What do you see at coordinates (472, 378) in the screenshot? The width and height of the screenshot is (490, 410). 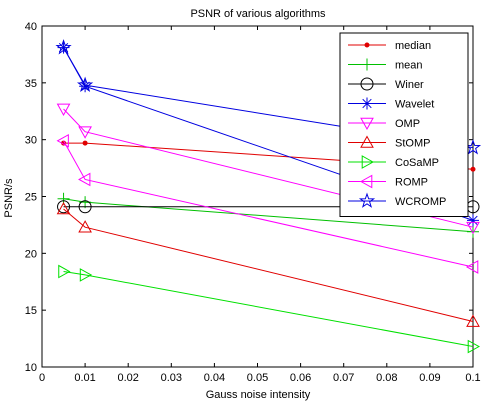 I see `x-tick-label: 0.1` at bounding box center [472, 378].